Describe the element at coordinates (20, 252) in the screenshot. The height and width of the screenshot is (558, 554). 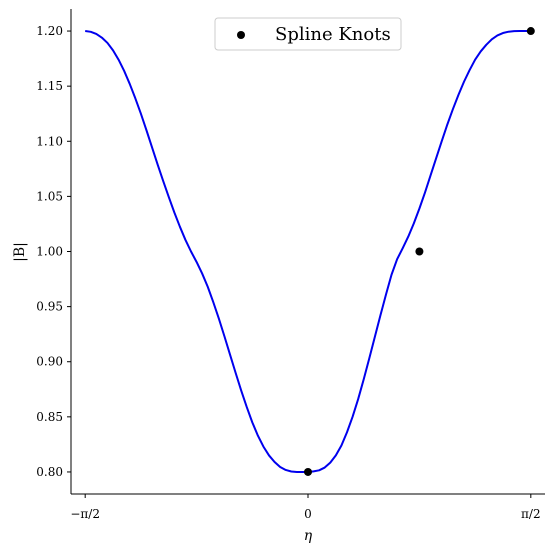
I see `y-axis-title: |B|` at that location.